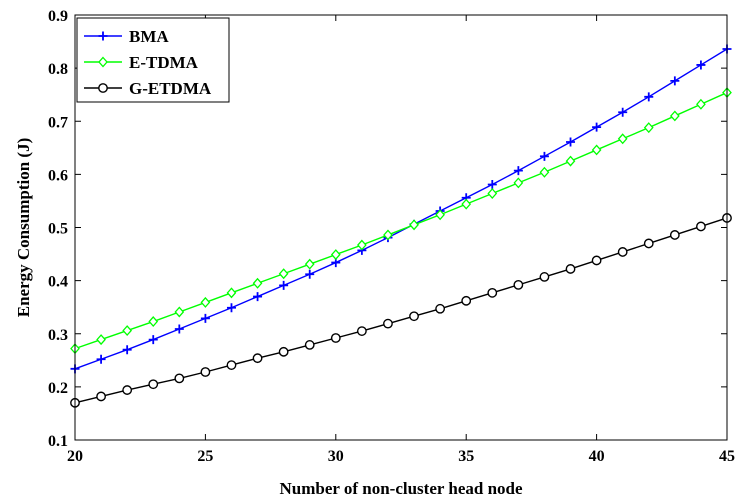 This screenshot has width=740, height=499. I want to click on x-tick-label: 40, so click(597, 456).